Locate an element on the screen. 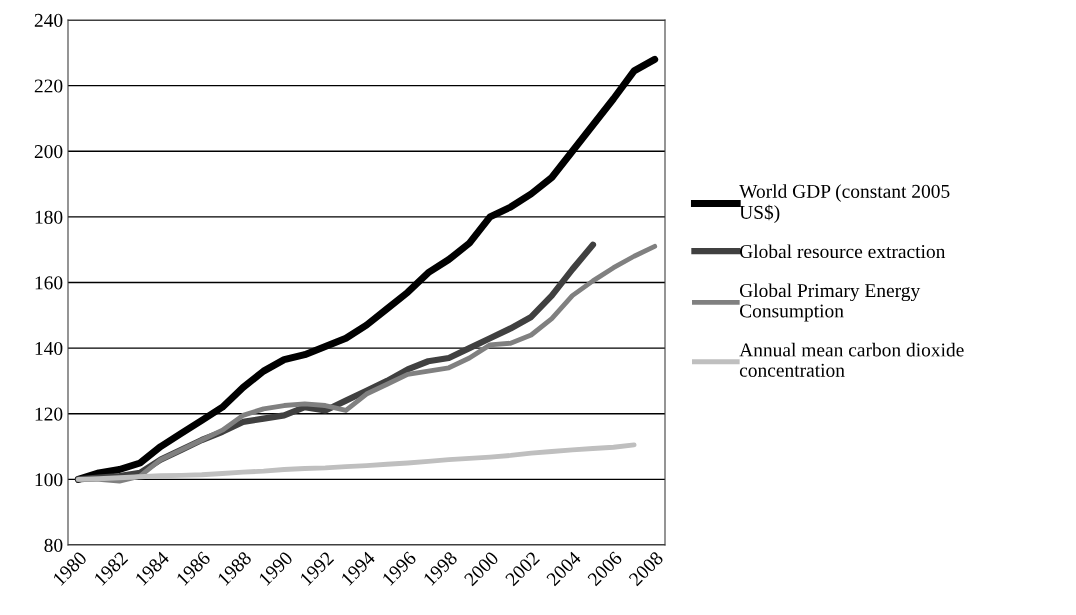 The height and width of the screenshot is (615, 1076). y-tick-label: 100 is located at coordinates (49, 480).